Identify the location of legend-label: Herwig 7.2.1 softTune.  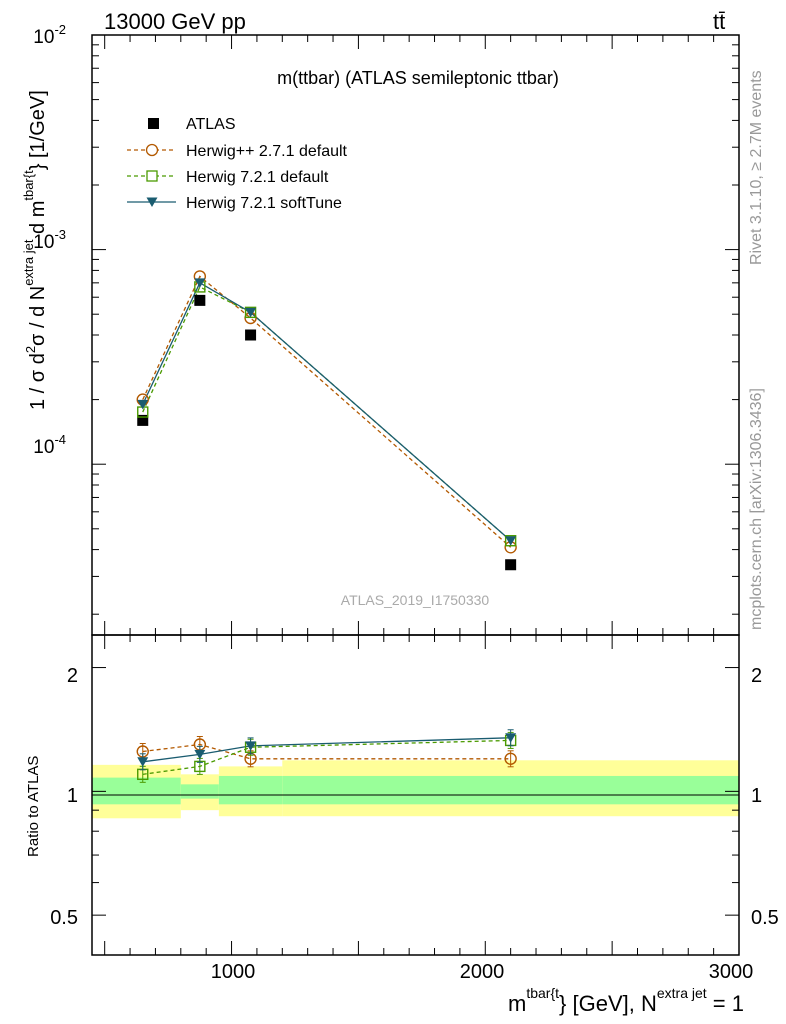
(264, 203).